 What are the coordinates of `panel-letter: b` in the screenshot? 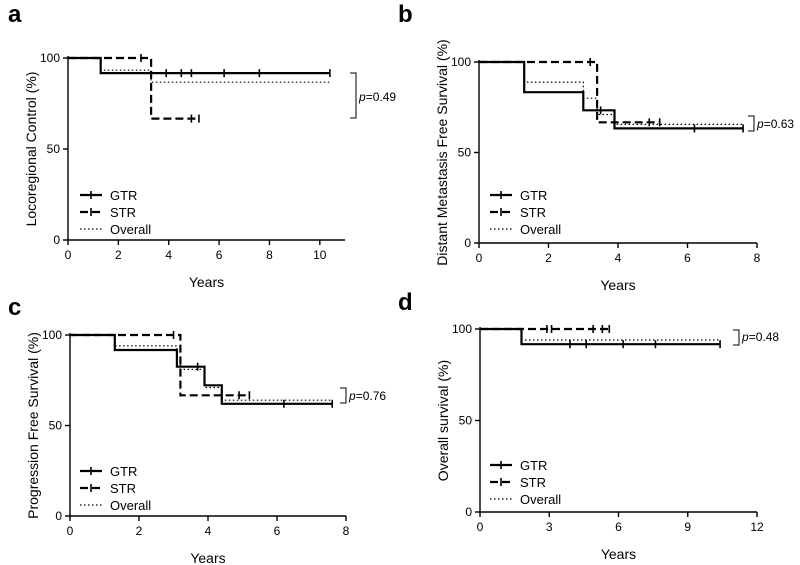 It's located at (405, 14).